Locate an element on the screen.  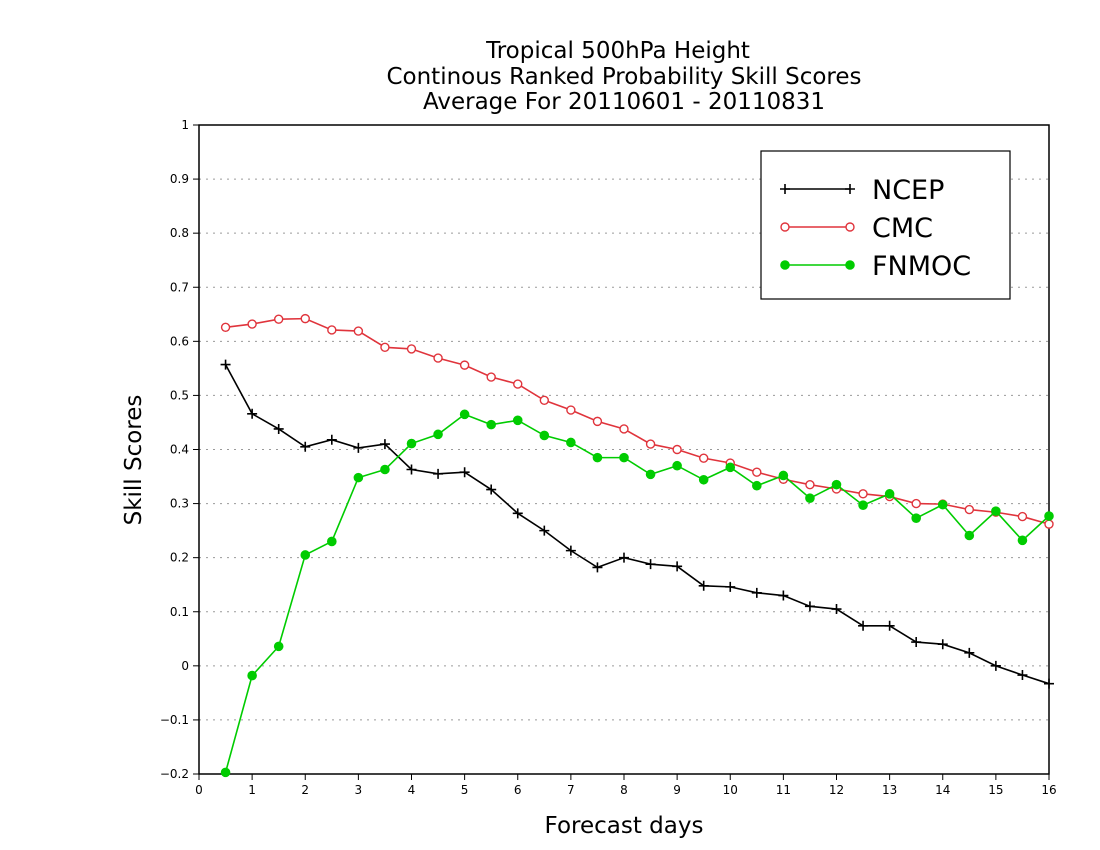
y-axis-label: Skill Scores is located at coordinates (134, 460).